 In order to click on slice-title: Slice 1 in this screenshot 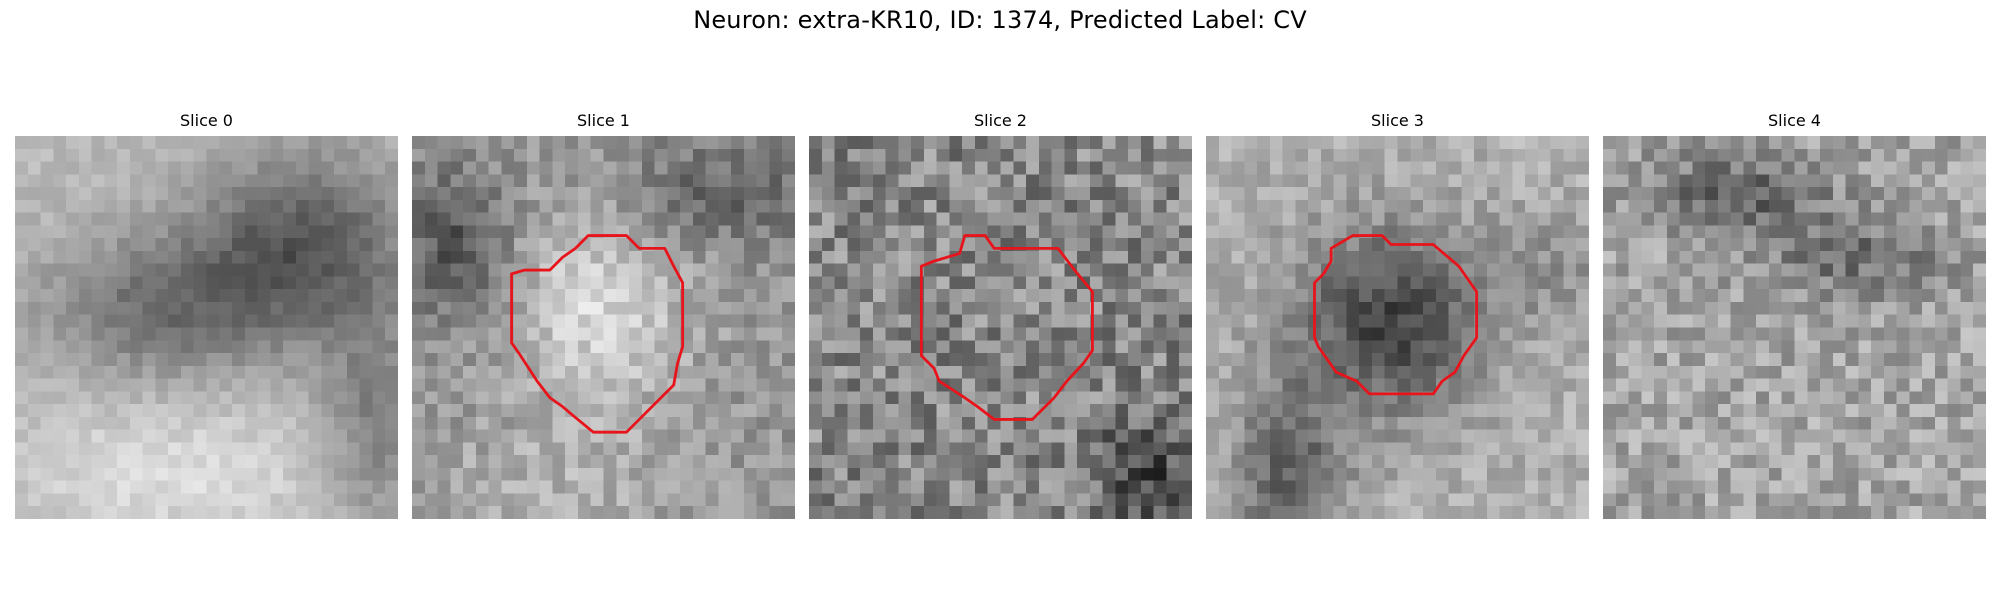, I will do `click(603, 120)`.